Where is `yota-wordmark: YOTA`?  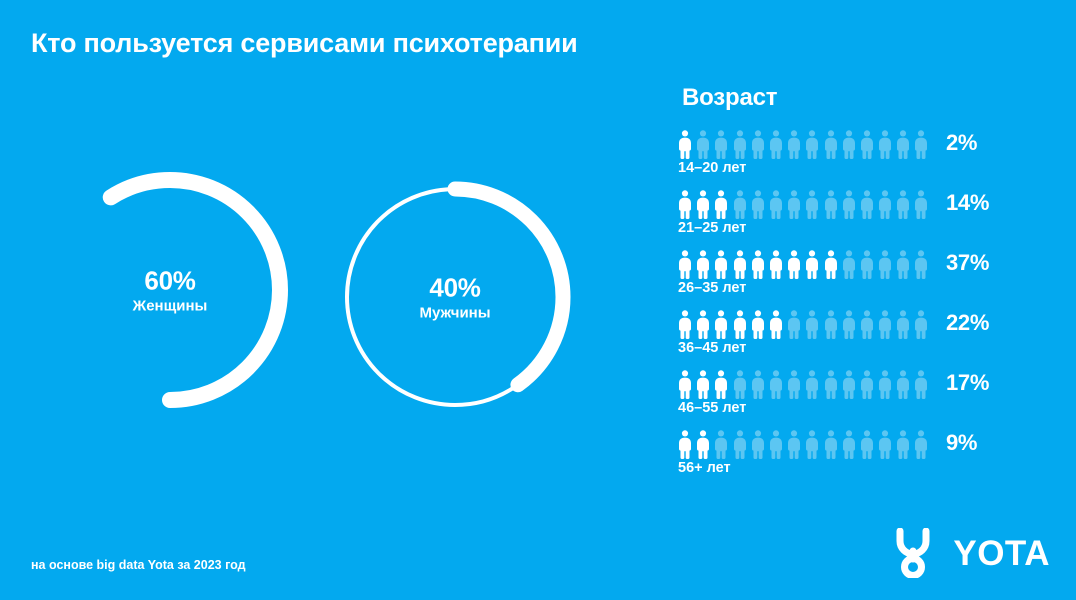 yota-wordmark: YOTA is located at coordinates (1001, 553).